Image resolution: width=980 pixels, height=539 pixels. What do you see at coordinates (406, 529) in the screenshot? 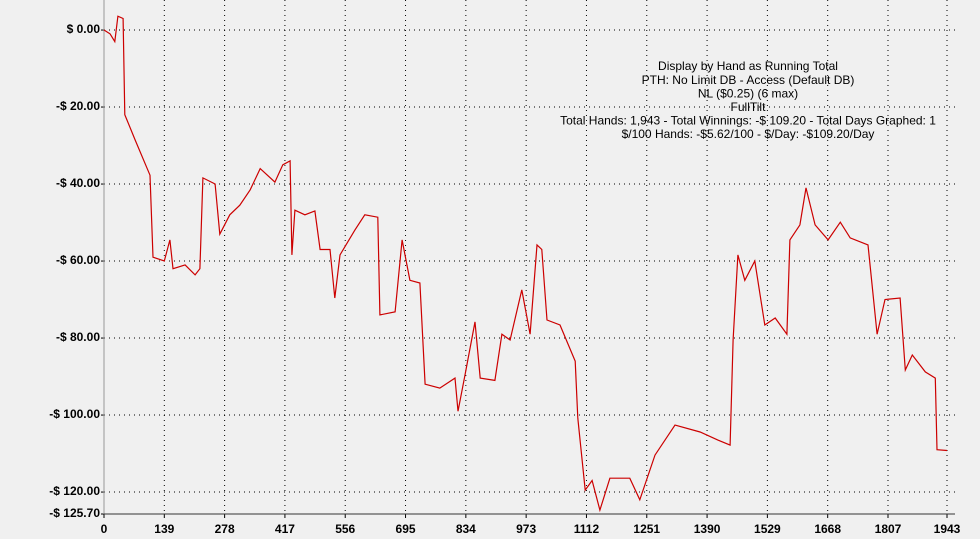
I see `x-tick-label: 695` at bounding box center [406, 529].